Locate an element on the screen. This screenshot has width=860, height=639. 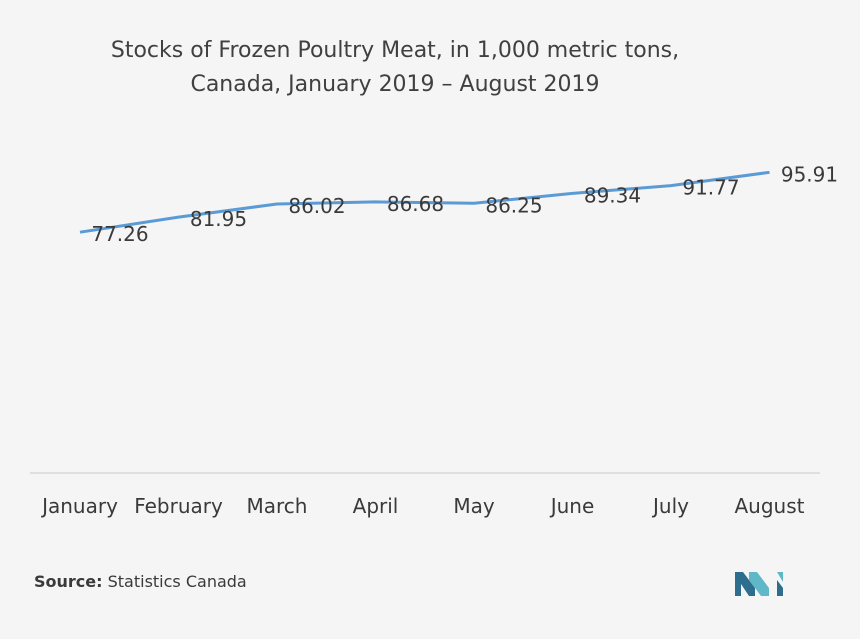
data-label: 89.34 is located at coordinates (612, 195).